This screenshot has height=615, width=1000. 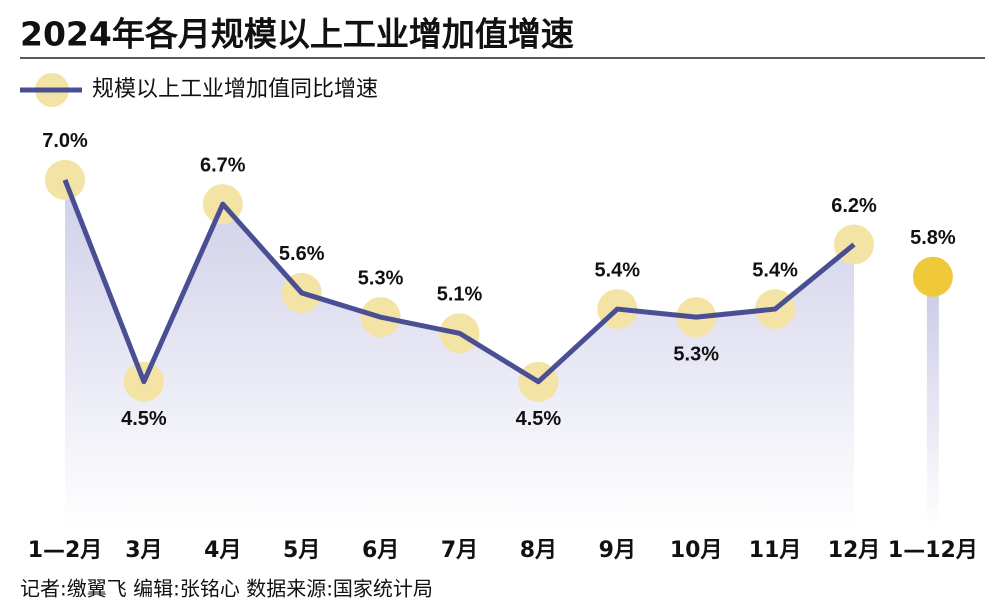 I want to click on x-tick-label: 7月, so click(x=459, y=550).